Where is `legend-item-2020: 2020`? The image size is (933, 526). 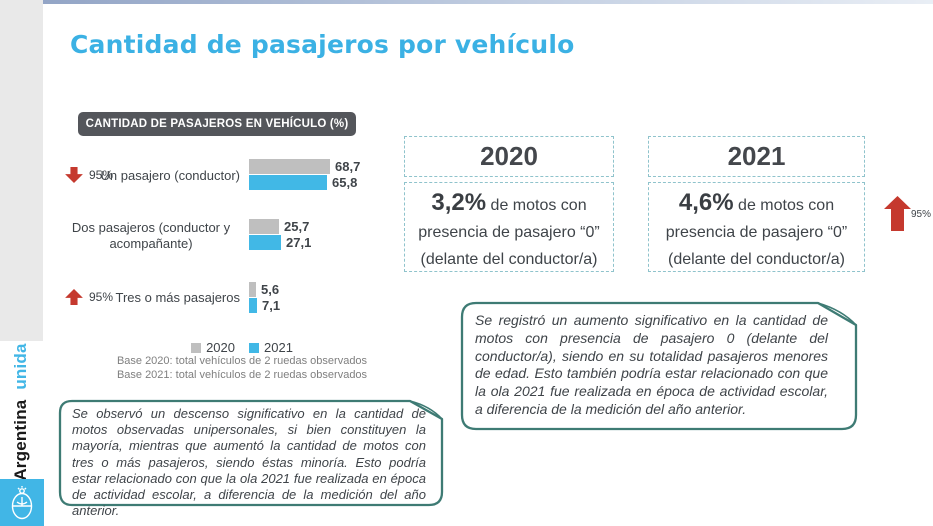 legend-item-2020: 2020 is located at coordinates (213, 347).